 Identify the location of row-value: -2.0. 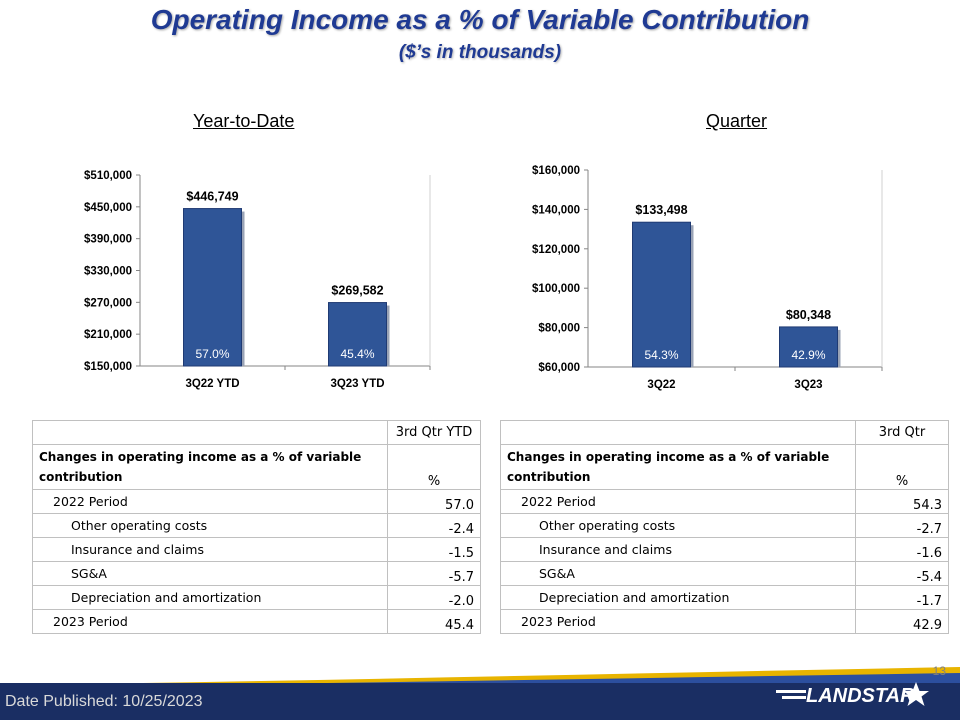
(434, 597).